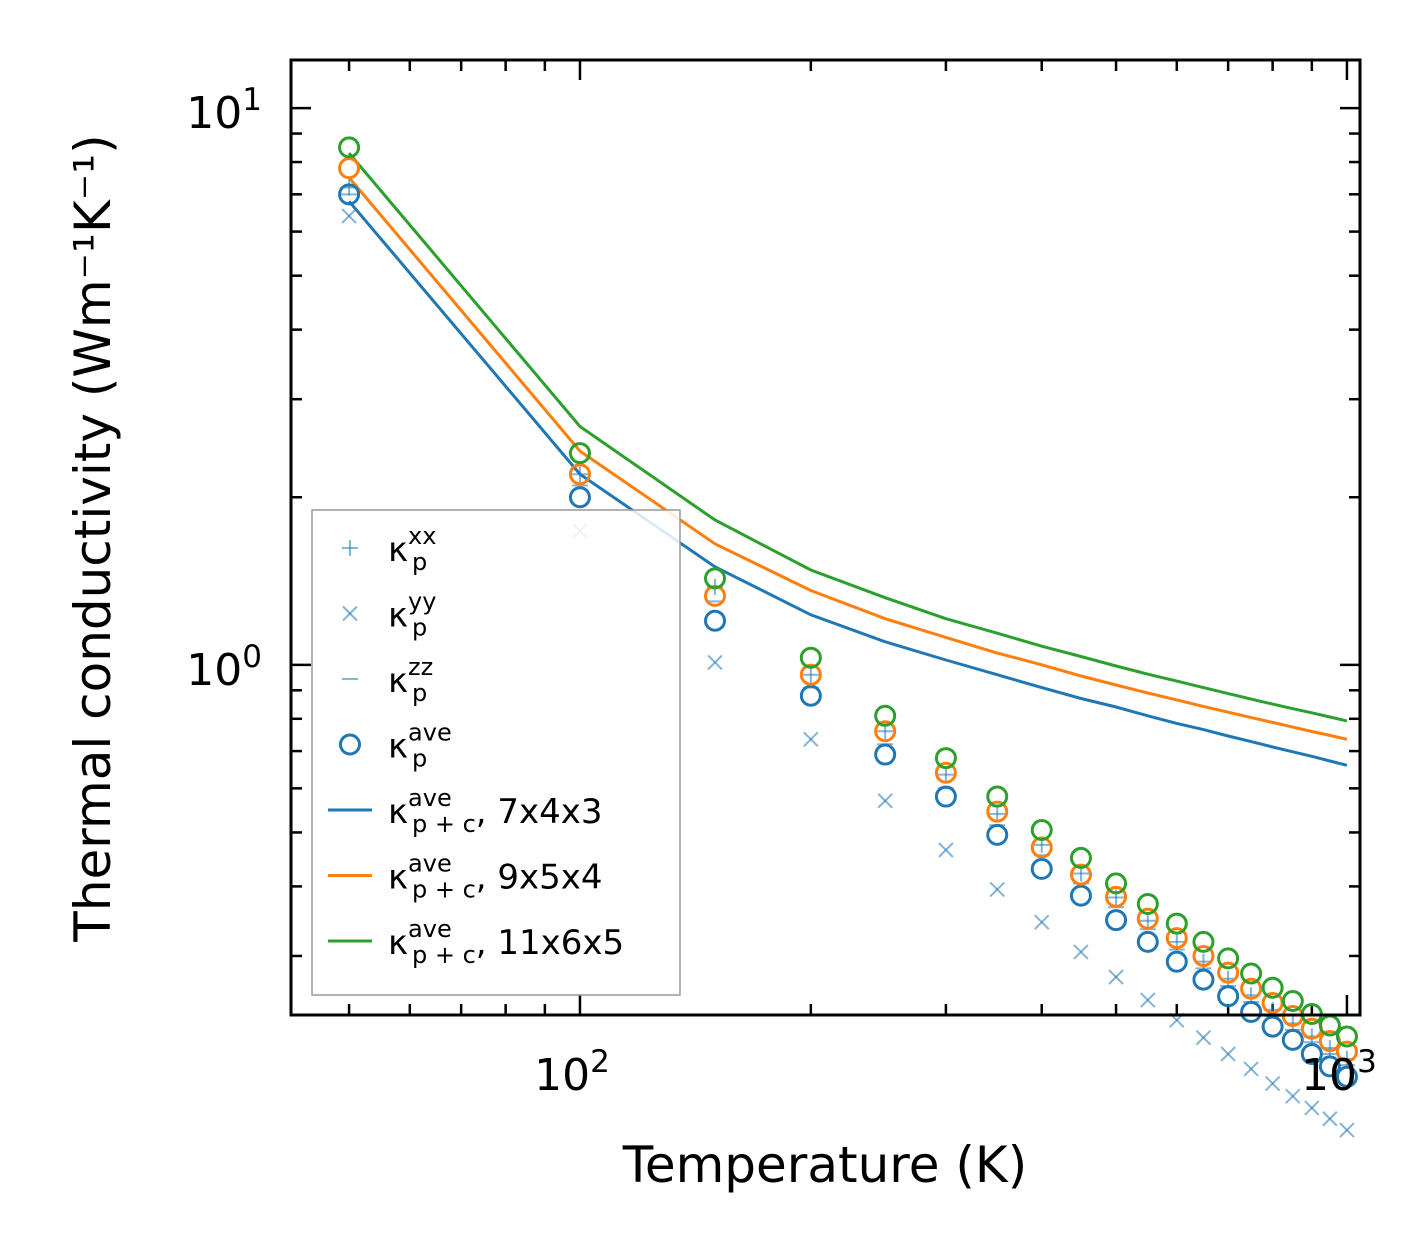 Image resolution: width=1421 pixels, height=1254 pixels. I want to click on legend-label: κave p + c, 9x5x4, so click(495, 877).